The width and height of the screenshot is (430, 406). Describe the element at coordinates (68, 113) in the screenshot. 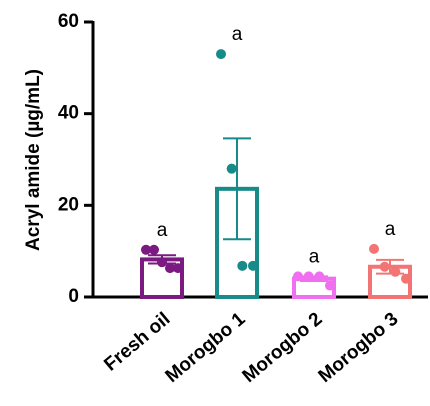

I see `y-tick-label: 40` at that location.